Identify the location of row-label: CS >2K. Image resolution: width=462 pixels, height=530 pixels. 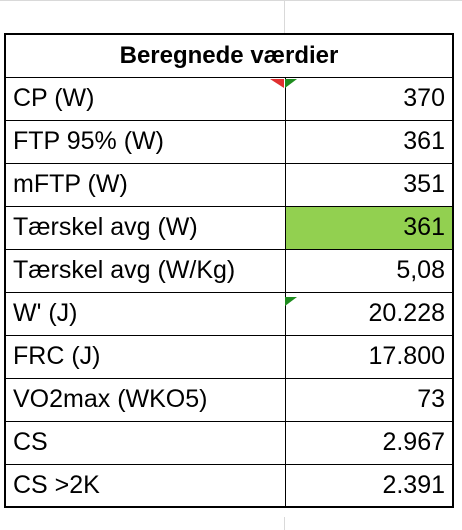
(145, 485).